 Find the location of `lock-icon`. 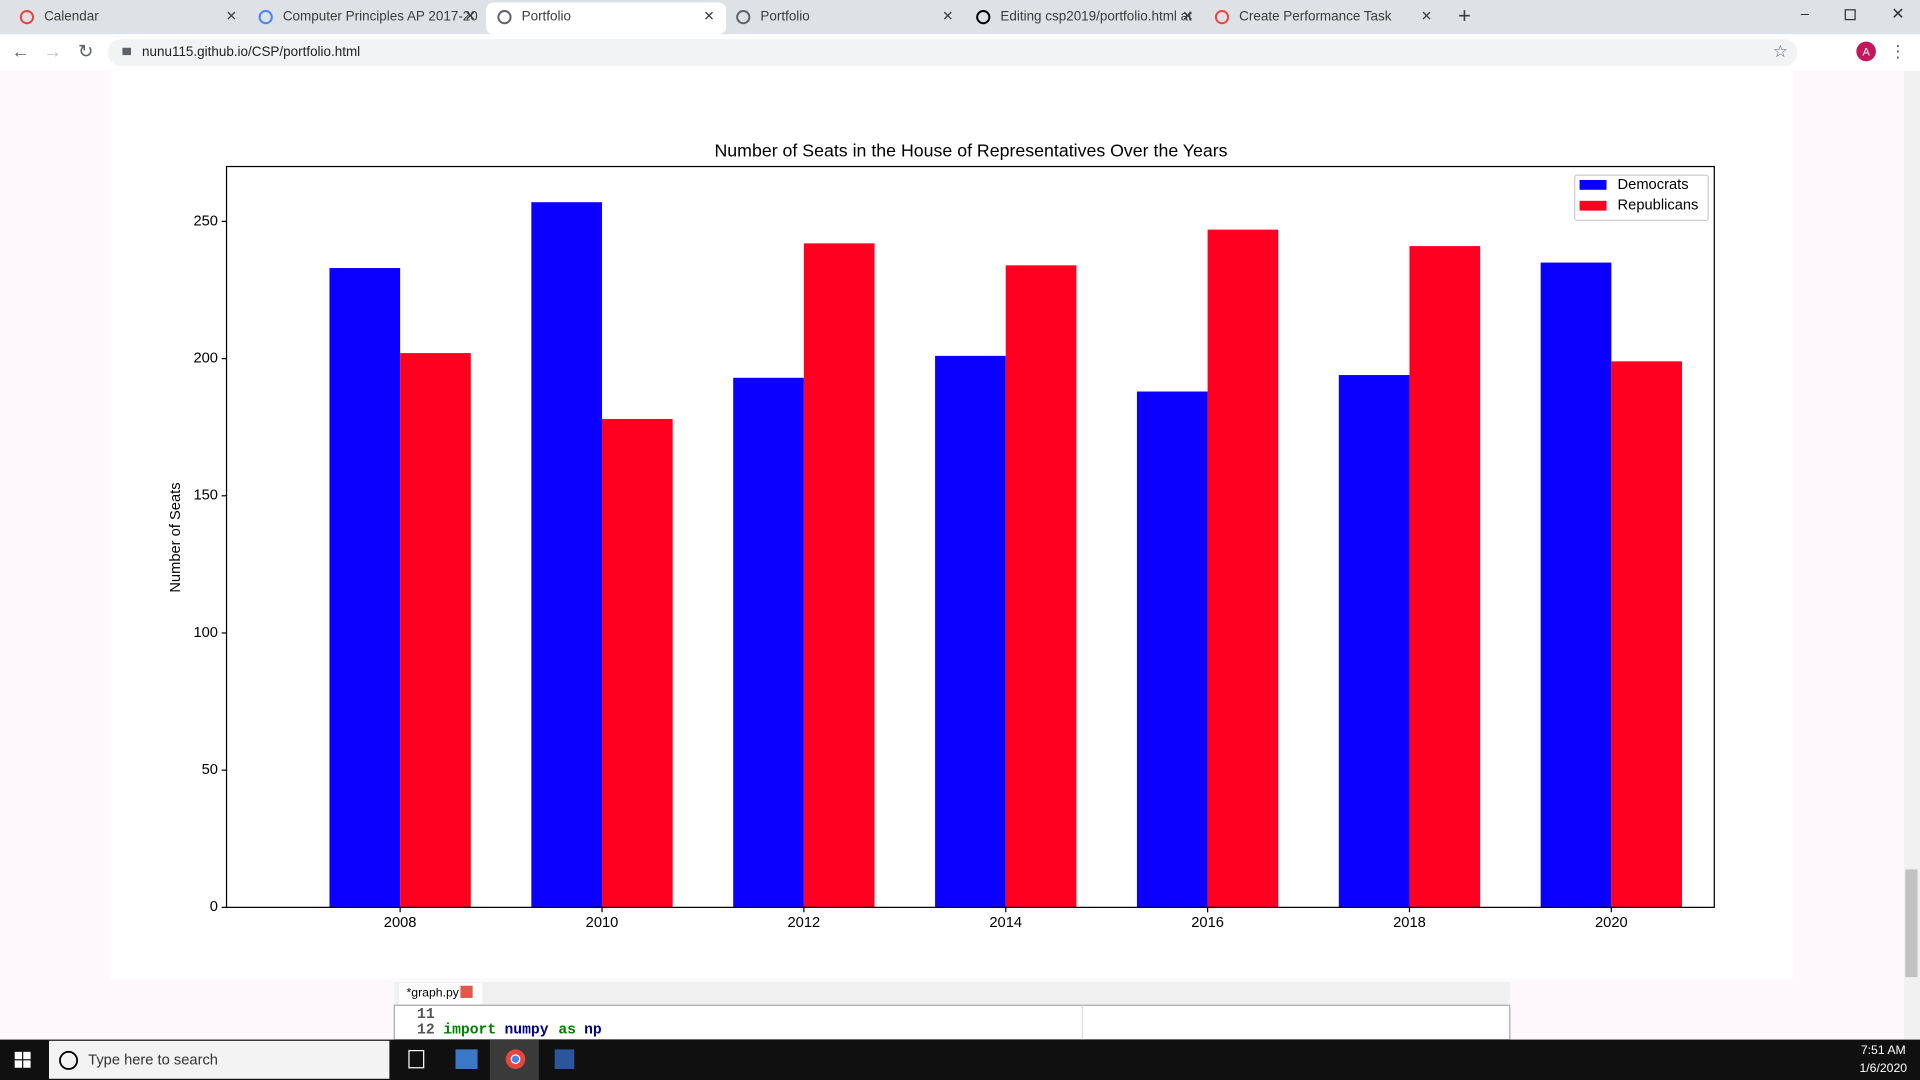

lock-icon is located at coordinates (127, 51).